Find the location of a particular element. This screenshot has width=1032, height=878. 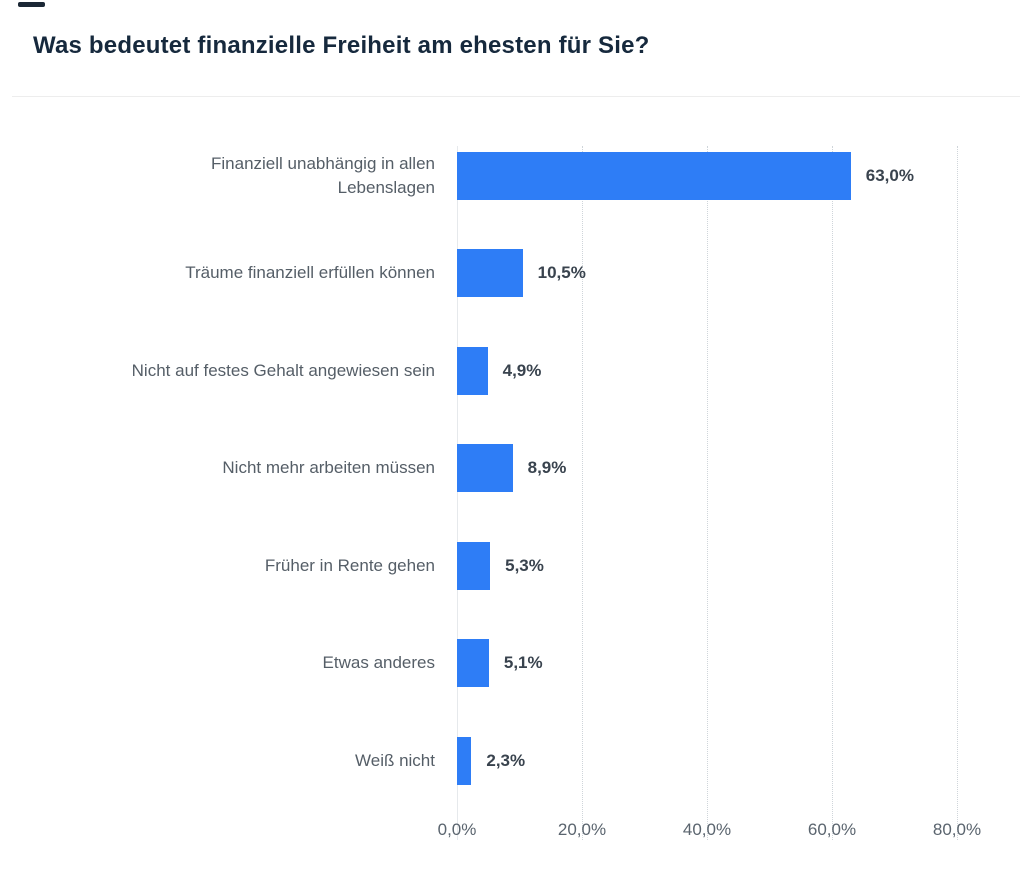

value-label: 2,3% is located at coordinates (506, 760).